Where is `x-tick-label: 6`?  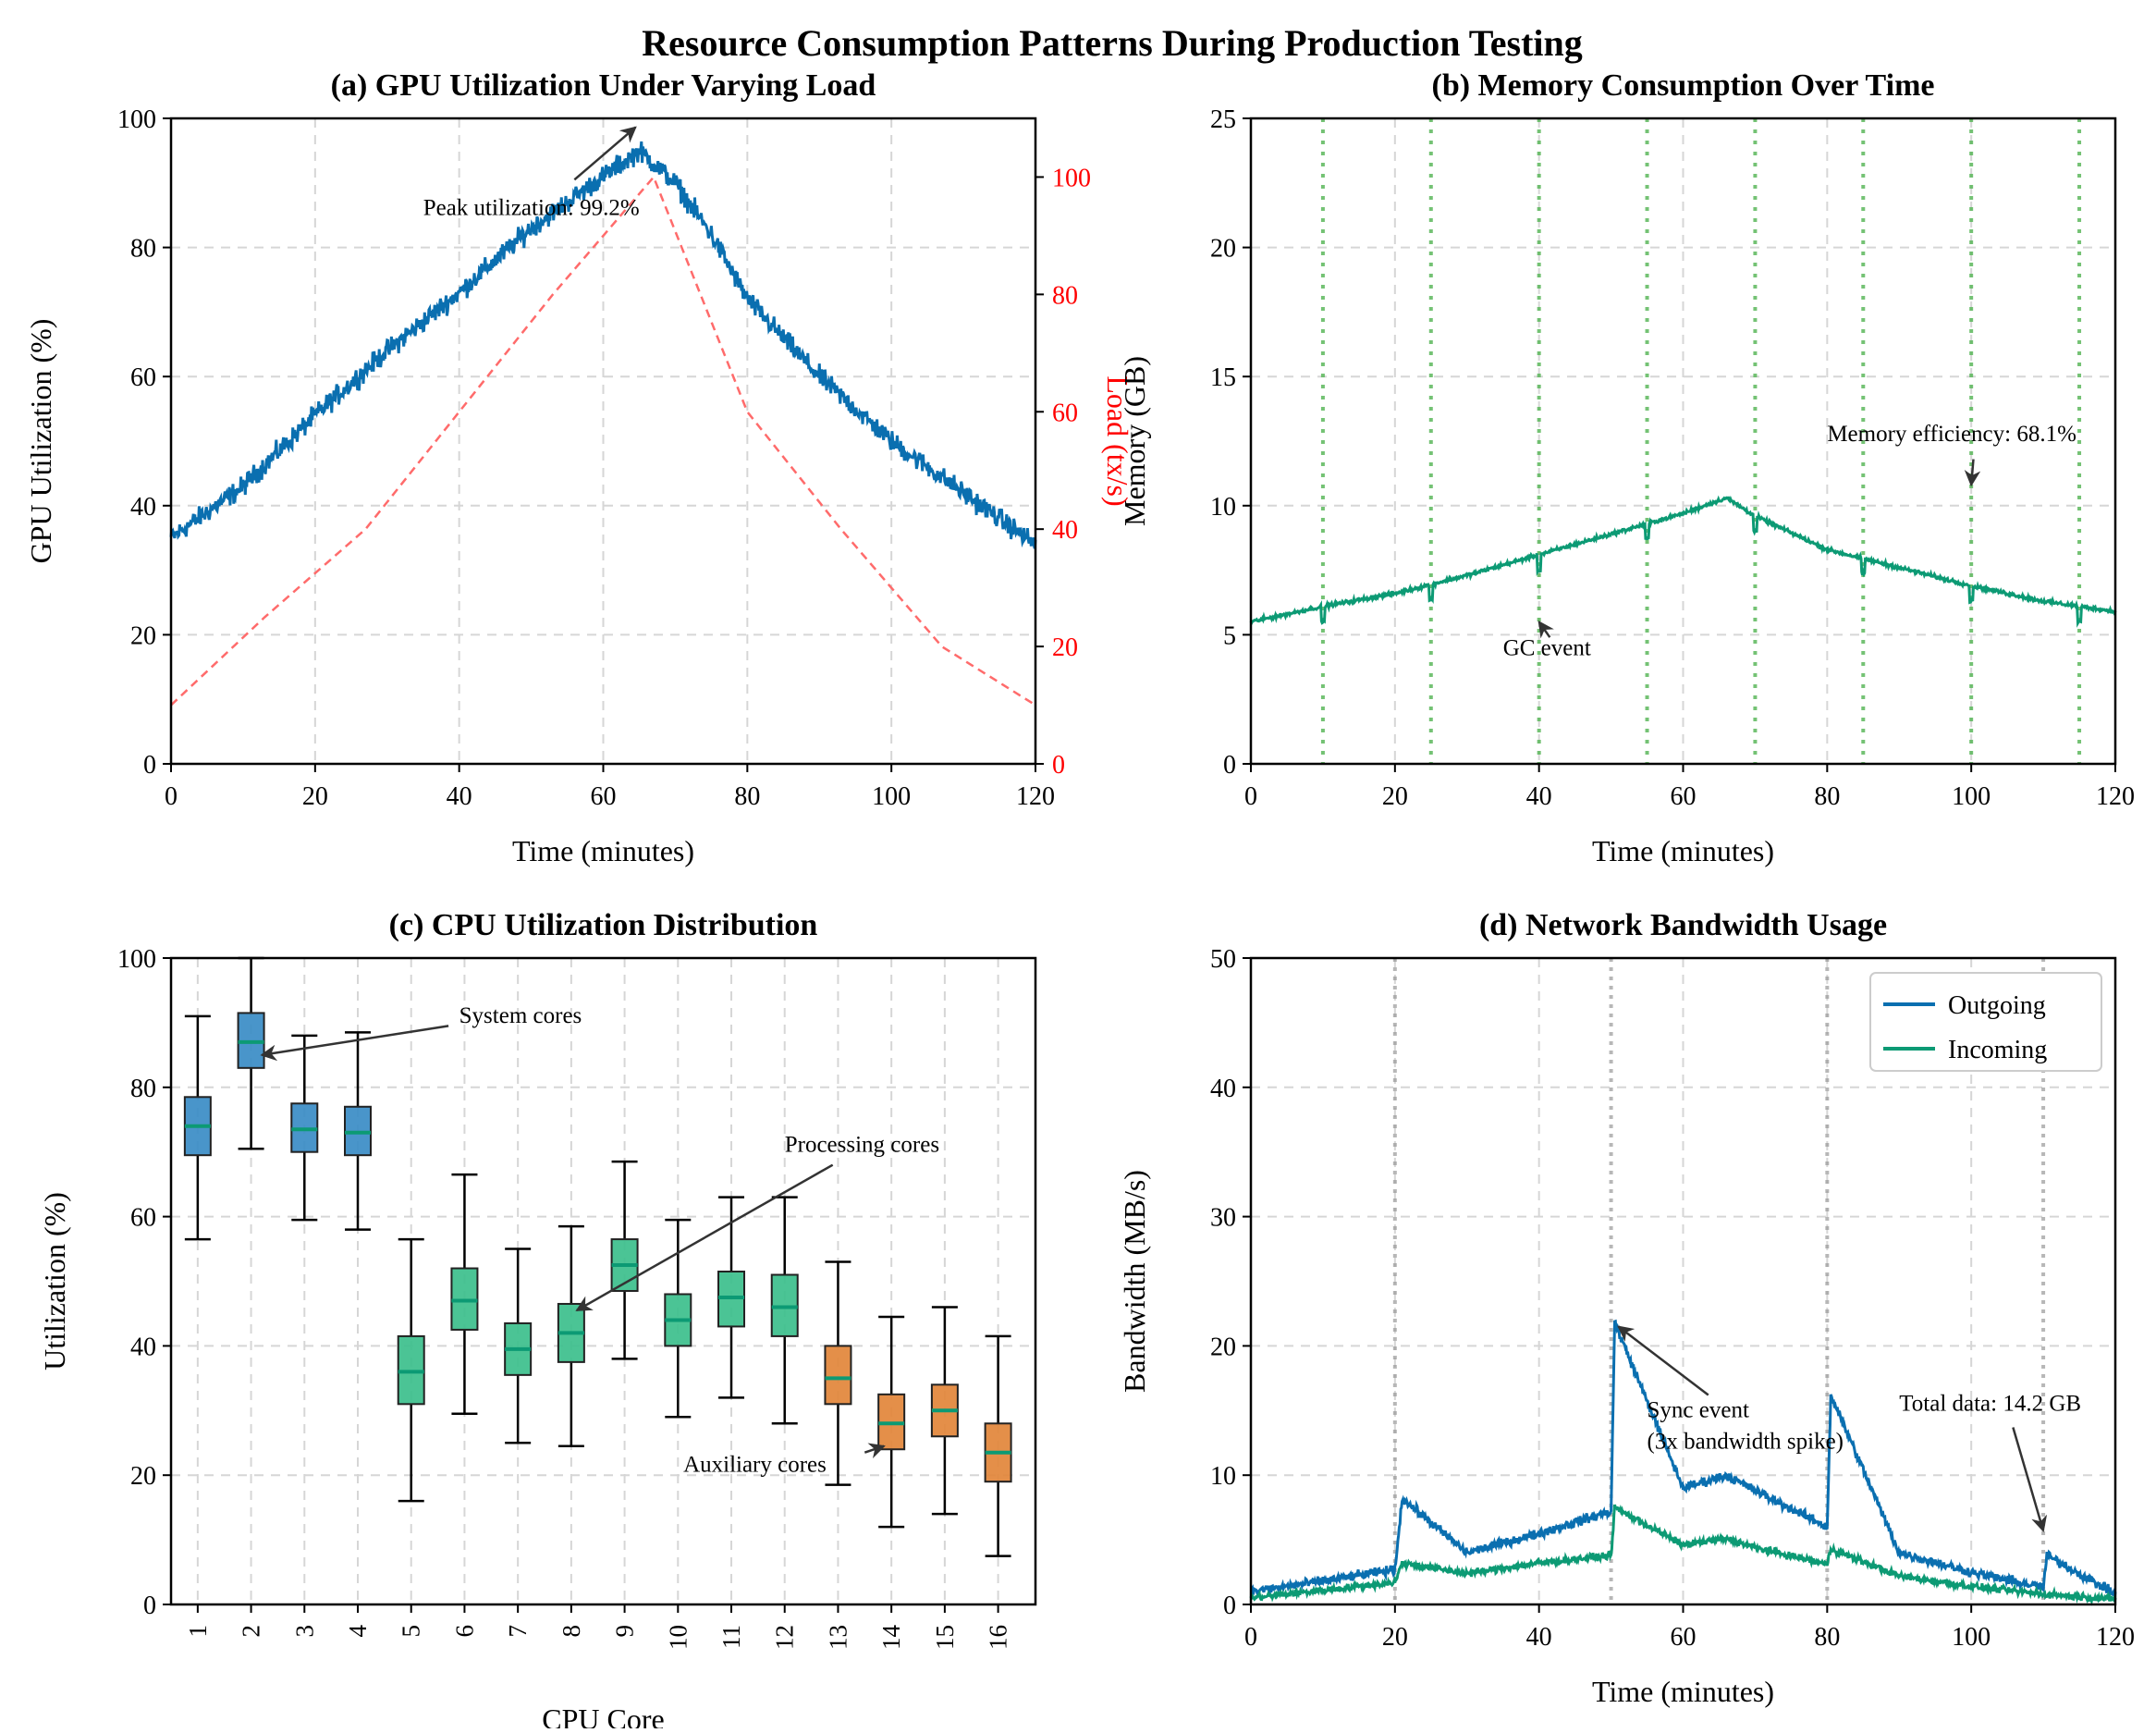 x-tick-label: 6 is located at coordinates (464, 1632).